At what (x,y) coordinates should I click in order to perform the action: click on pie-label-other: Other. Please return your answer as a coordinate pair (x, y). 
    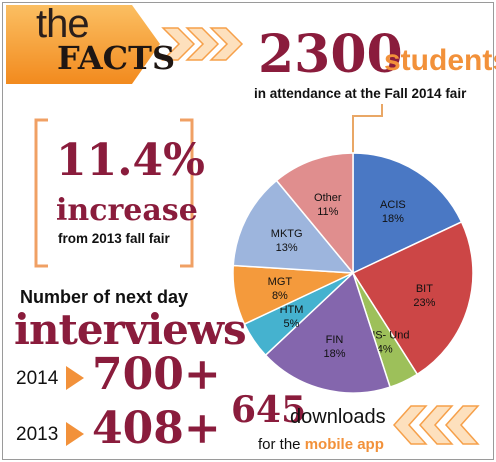
    Looking at the image, I should click on (328, 198).